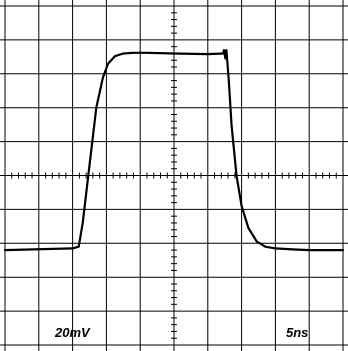 This screenshot has width=348, height=351. What do you see at coordinates (72, 332) in the screenshot?
I see `vertical-scale-label: 20mV` at bounding box center [72, 332].